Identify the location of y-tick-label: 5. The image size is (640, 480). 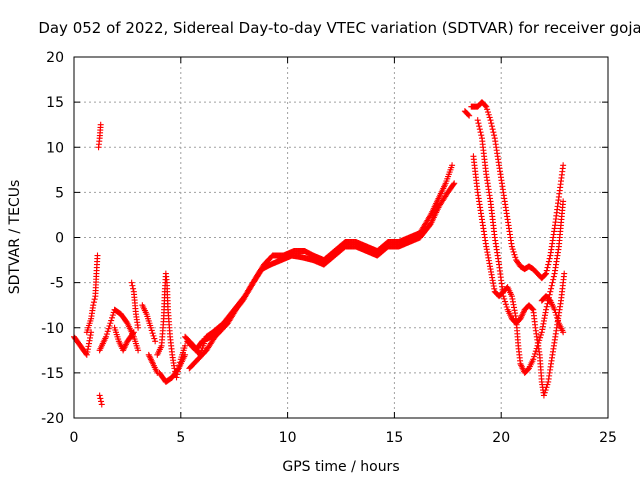
(59, 193).